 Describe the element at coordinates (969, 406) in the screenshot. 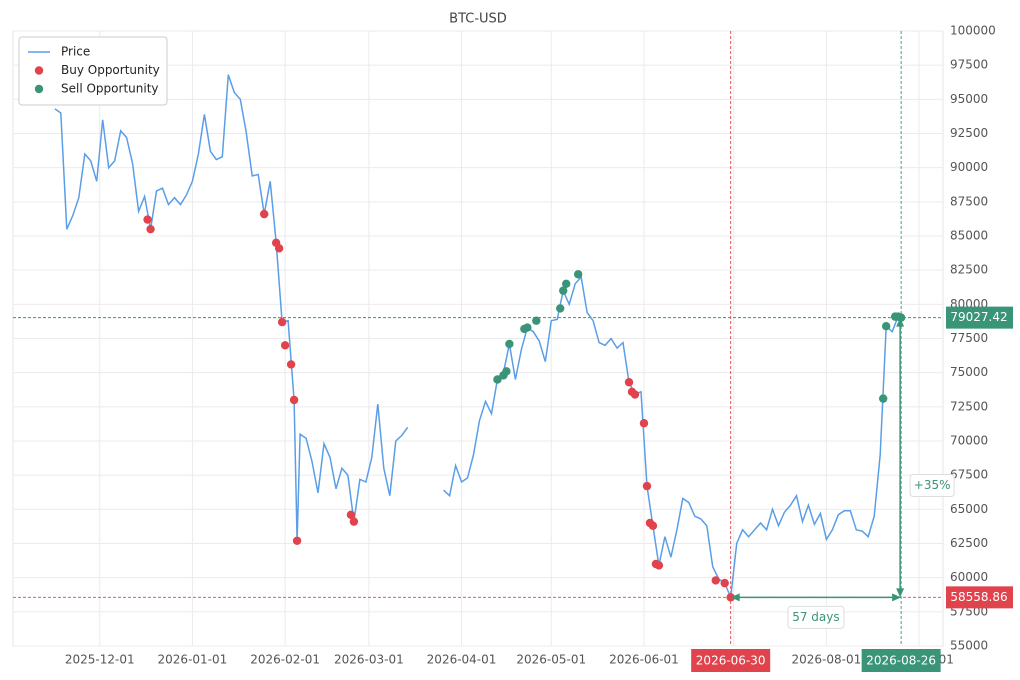

I see `y-tick-label: 72500` at that location.